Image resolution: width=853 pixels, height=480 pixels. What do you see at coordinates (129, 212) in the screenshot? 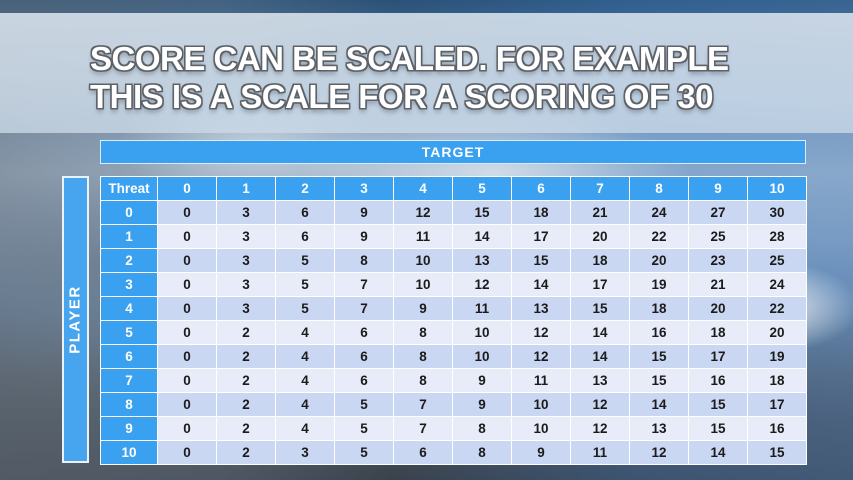
I see `row-header-cell: 0` at bounding box center [129, 212].